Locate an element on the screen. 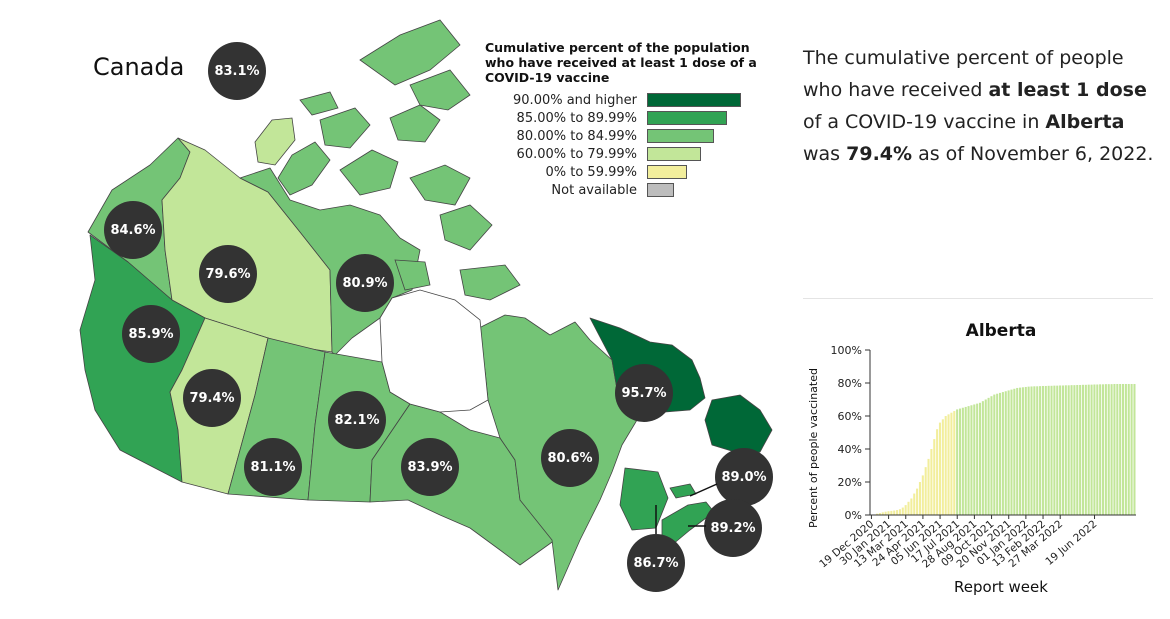  y-tick-label: 80% is located at coordinates (850, 383).